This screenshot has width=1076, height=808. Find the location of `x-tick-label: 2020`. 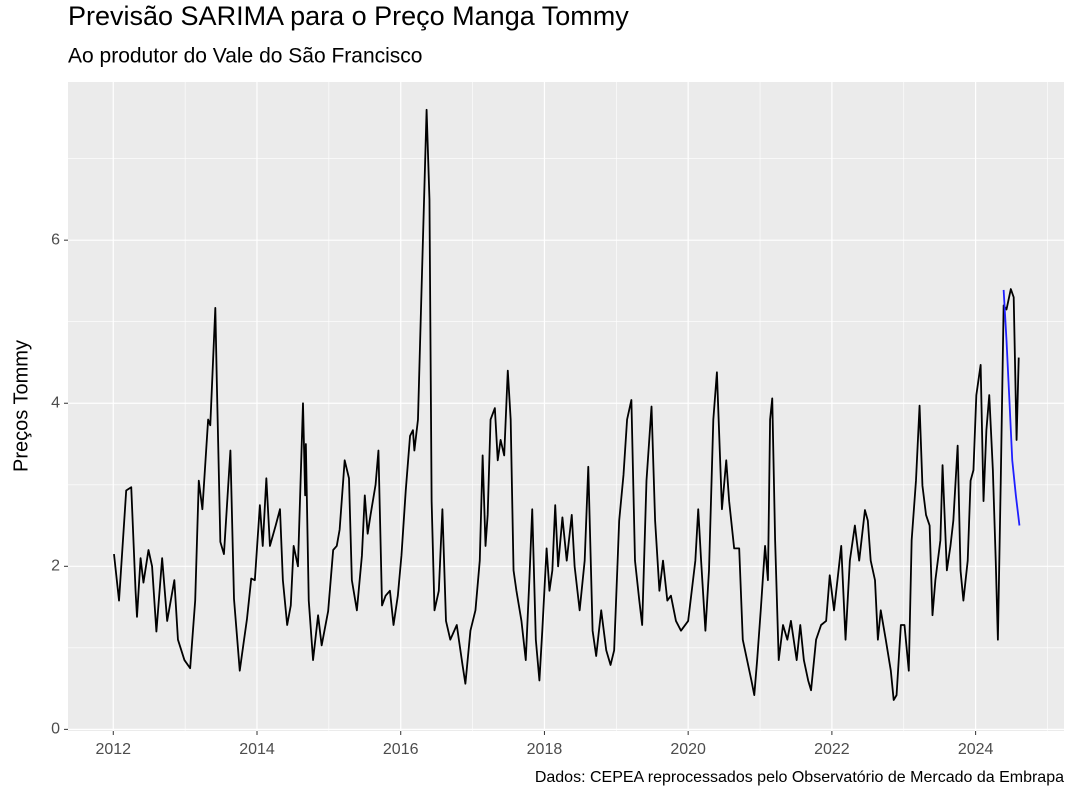

x-tick-label: 2020 is located at coordinates (688, 749).